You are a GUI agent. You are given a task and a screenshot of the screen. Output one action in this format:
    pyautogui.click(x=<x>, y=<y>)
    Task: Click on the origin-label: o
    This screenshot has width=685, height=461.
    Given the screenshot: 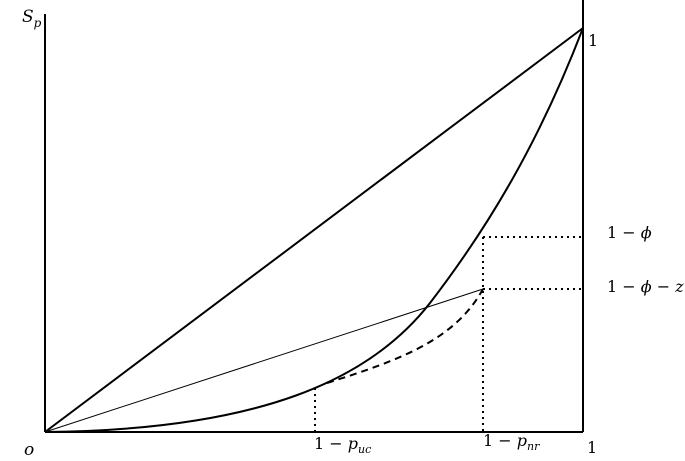 What is the action you would take?
    pyautogui.click(x=29, y=450)
    